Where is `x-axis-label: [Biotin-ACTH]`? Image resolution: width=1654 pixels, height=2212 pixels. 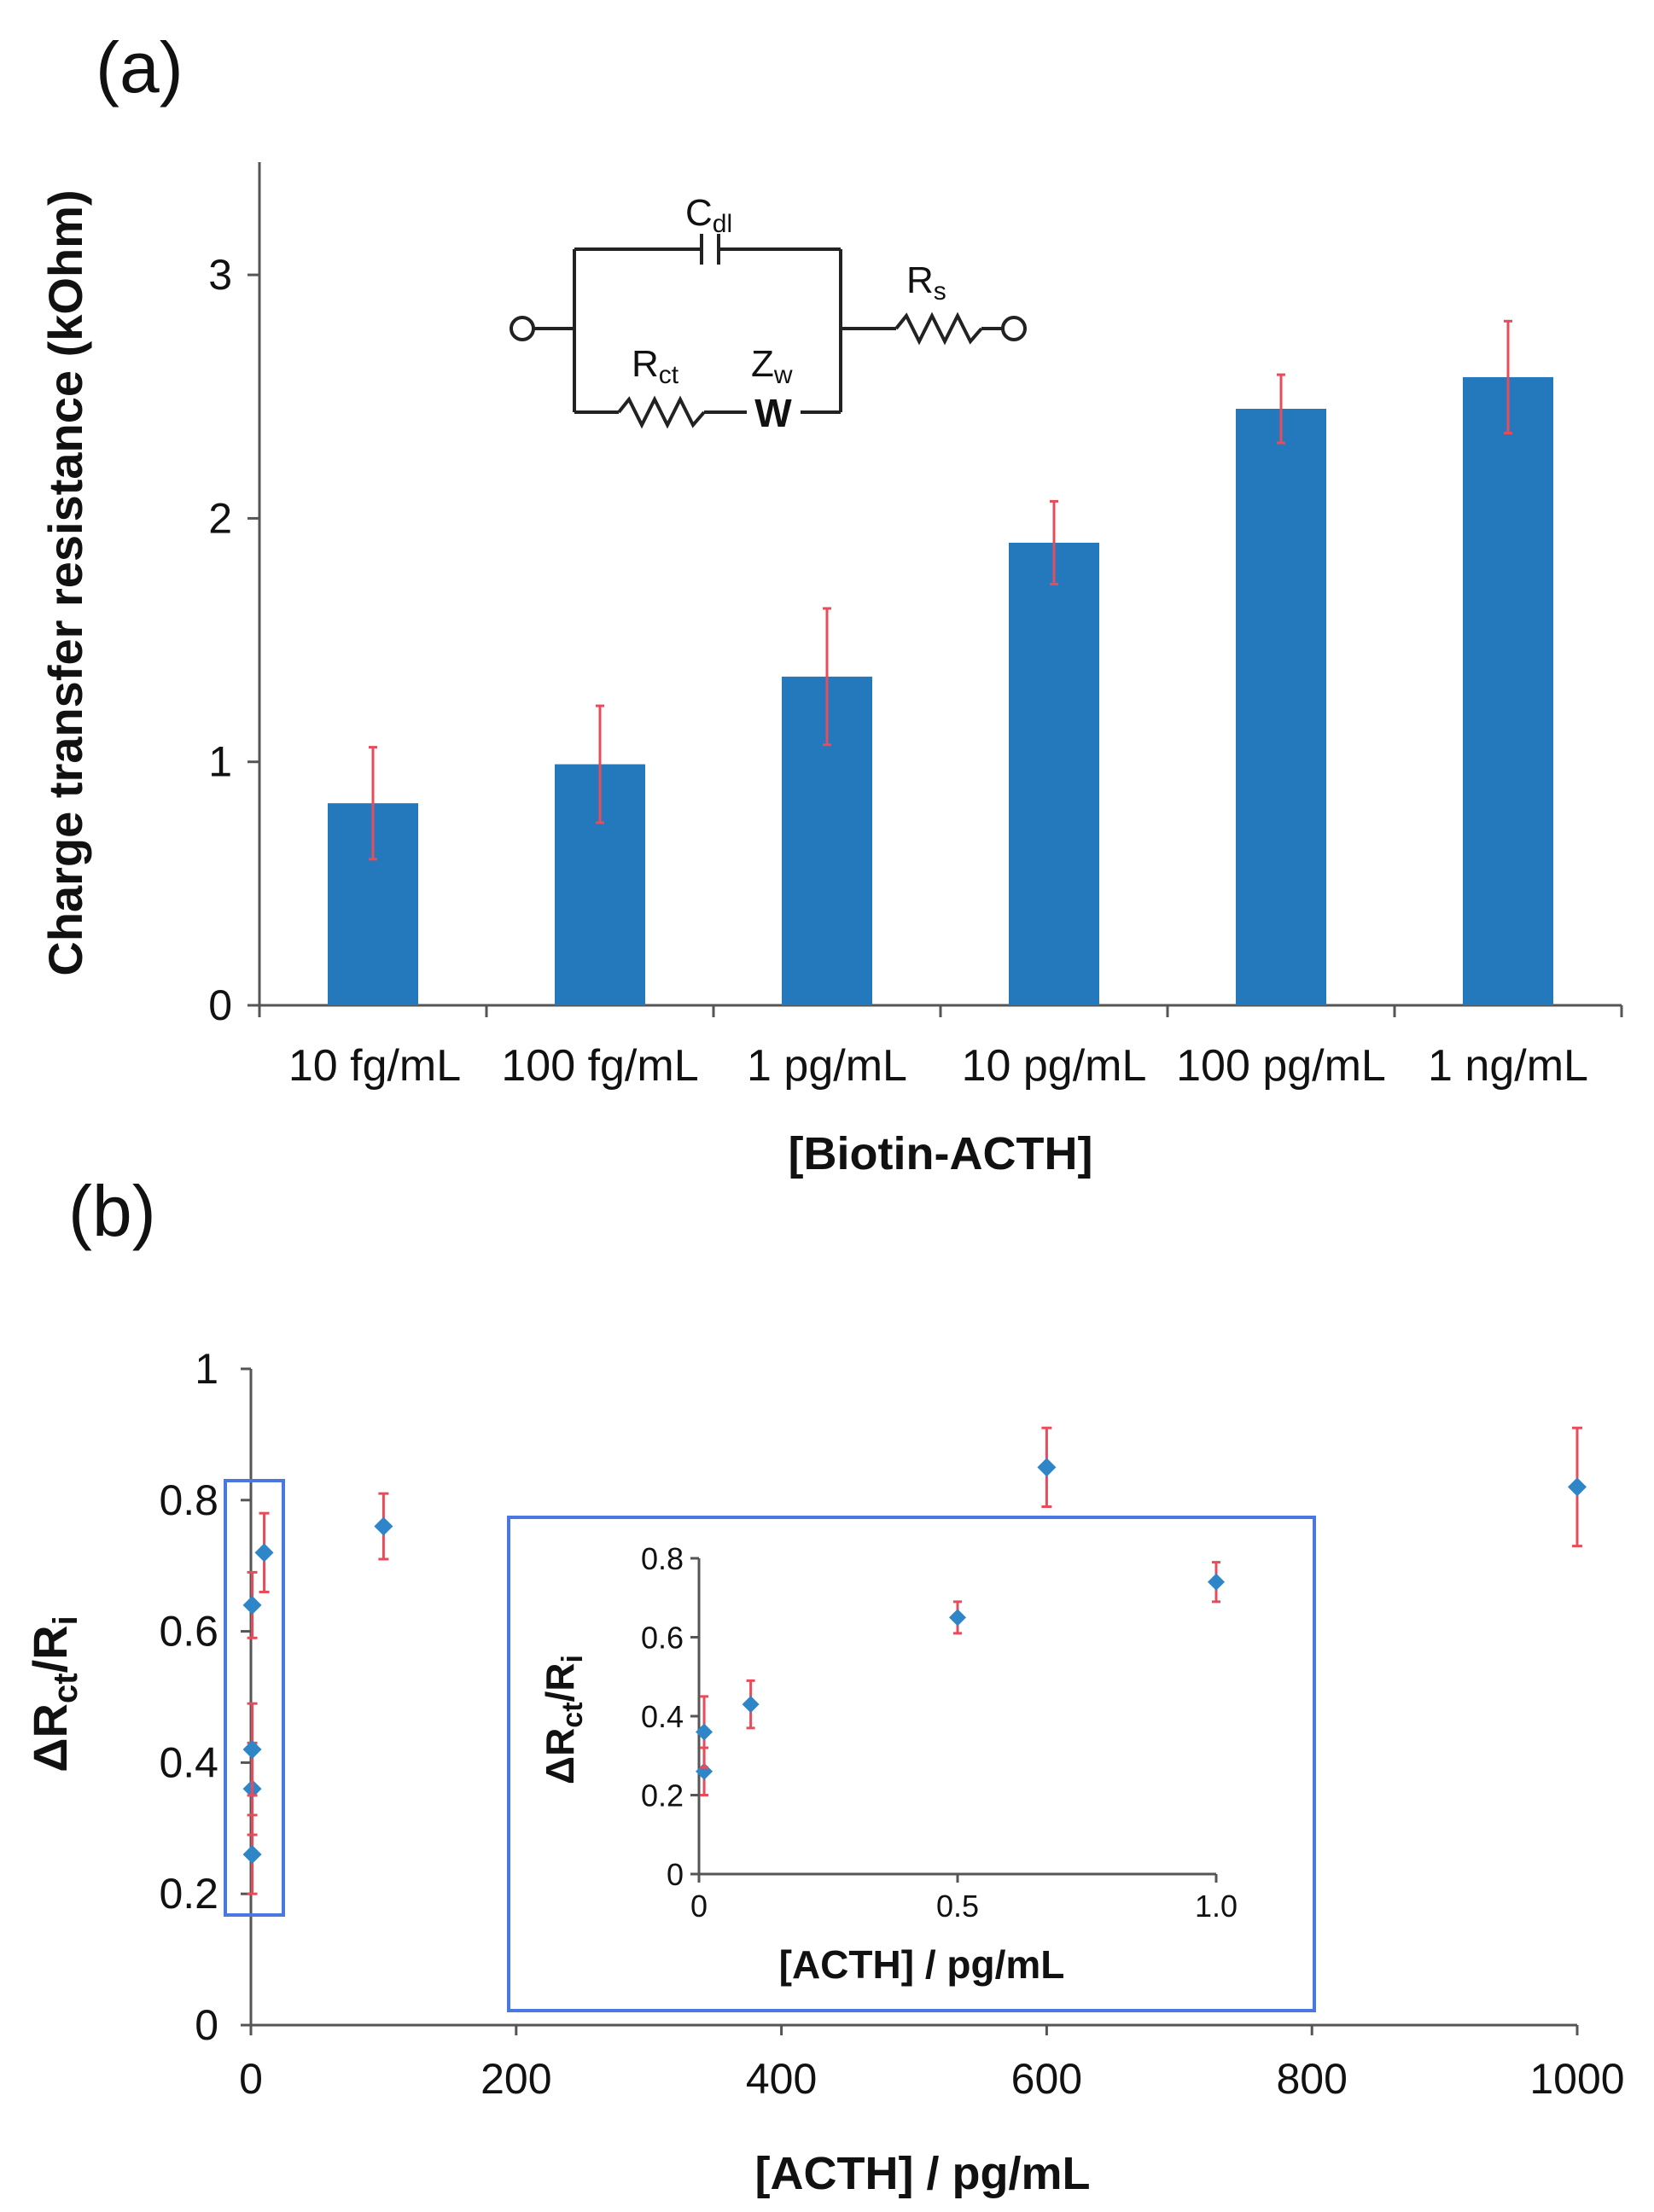
x-axis-label: [Biotin-ACTH] is located at coordinates (941, 1153).